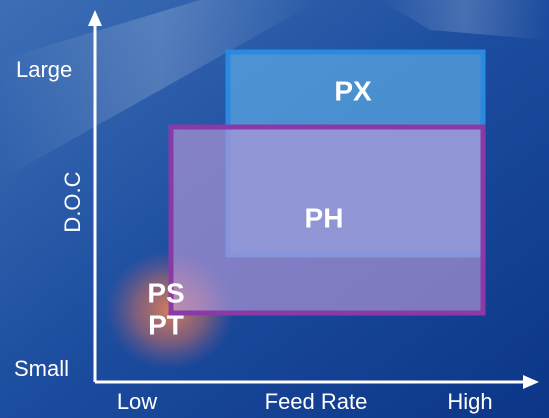 Image resolution: width=549 pixels, height=418 pixels. What do you see at coordinates (165, 292) in the screenshot?
I see `region-label: PS` at bounding box center [165, 292].